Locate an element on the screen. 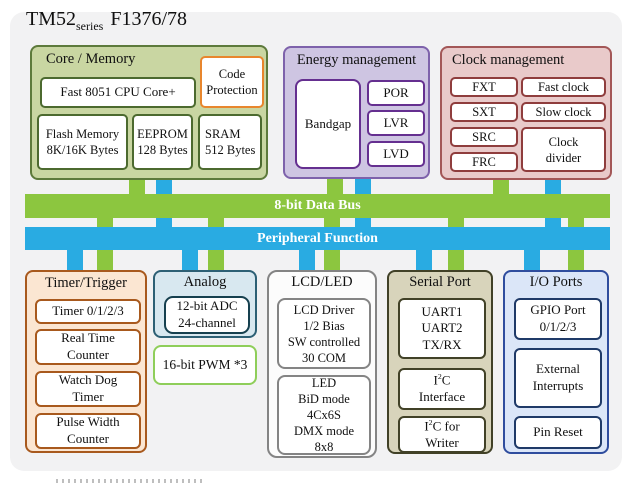 The width and height of the screenshot is (636, 483). code-protection-box: Code Protection is located at coordinates (232, 82).